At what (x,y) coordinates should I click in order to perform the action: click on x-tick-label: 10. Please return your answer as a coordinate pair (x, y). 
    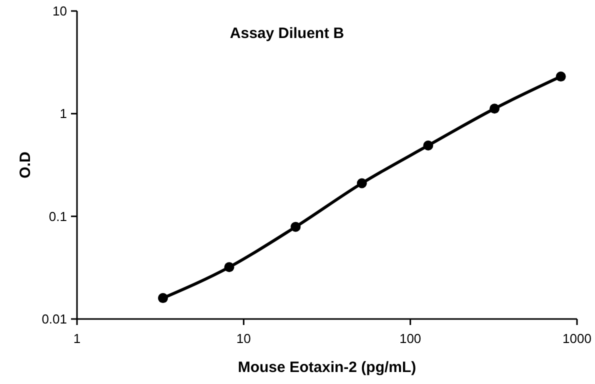
    Looking at the image, I should click on (243, 338).